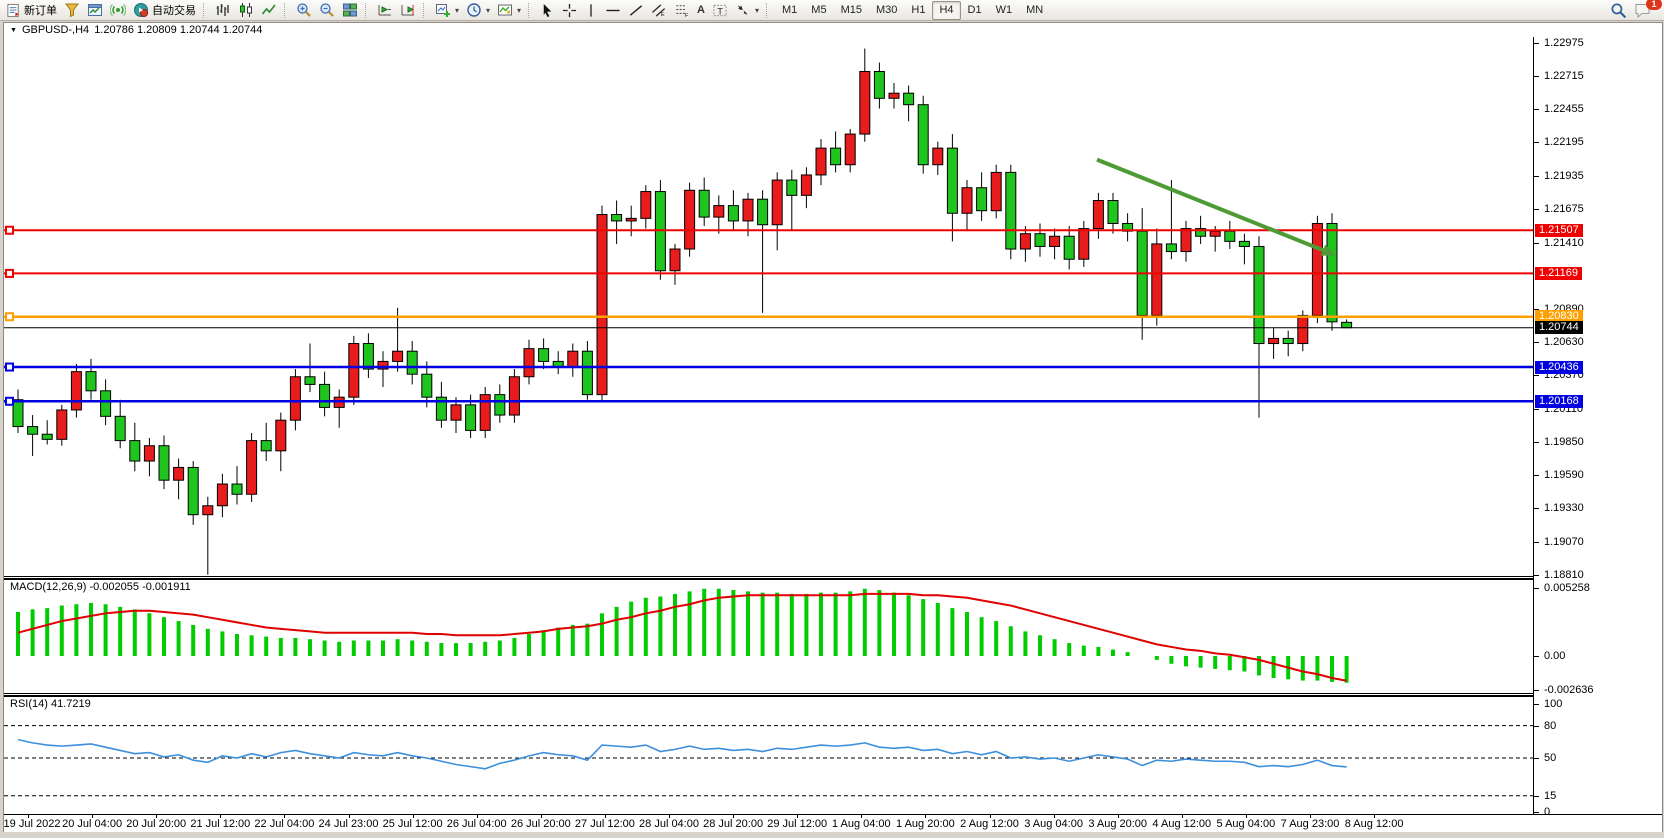  Describe the element at coordinates (447, 10) in the screenshot. I see `indicators-button: ▾` at that location.